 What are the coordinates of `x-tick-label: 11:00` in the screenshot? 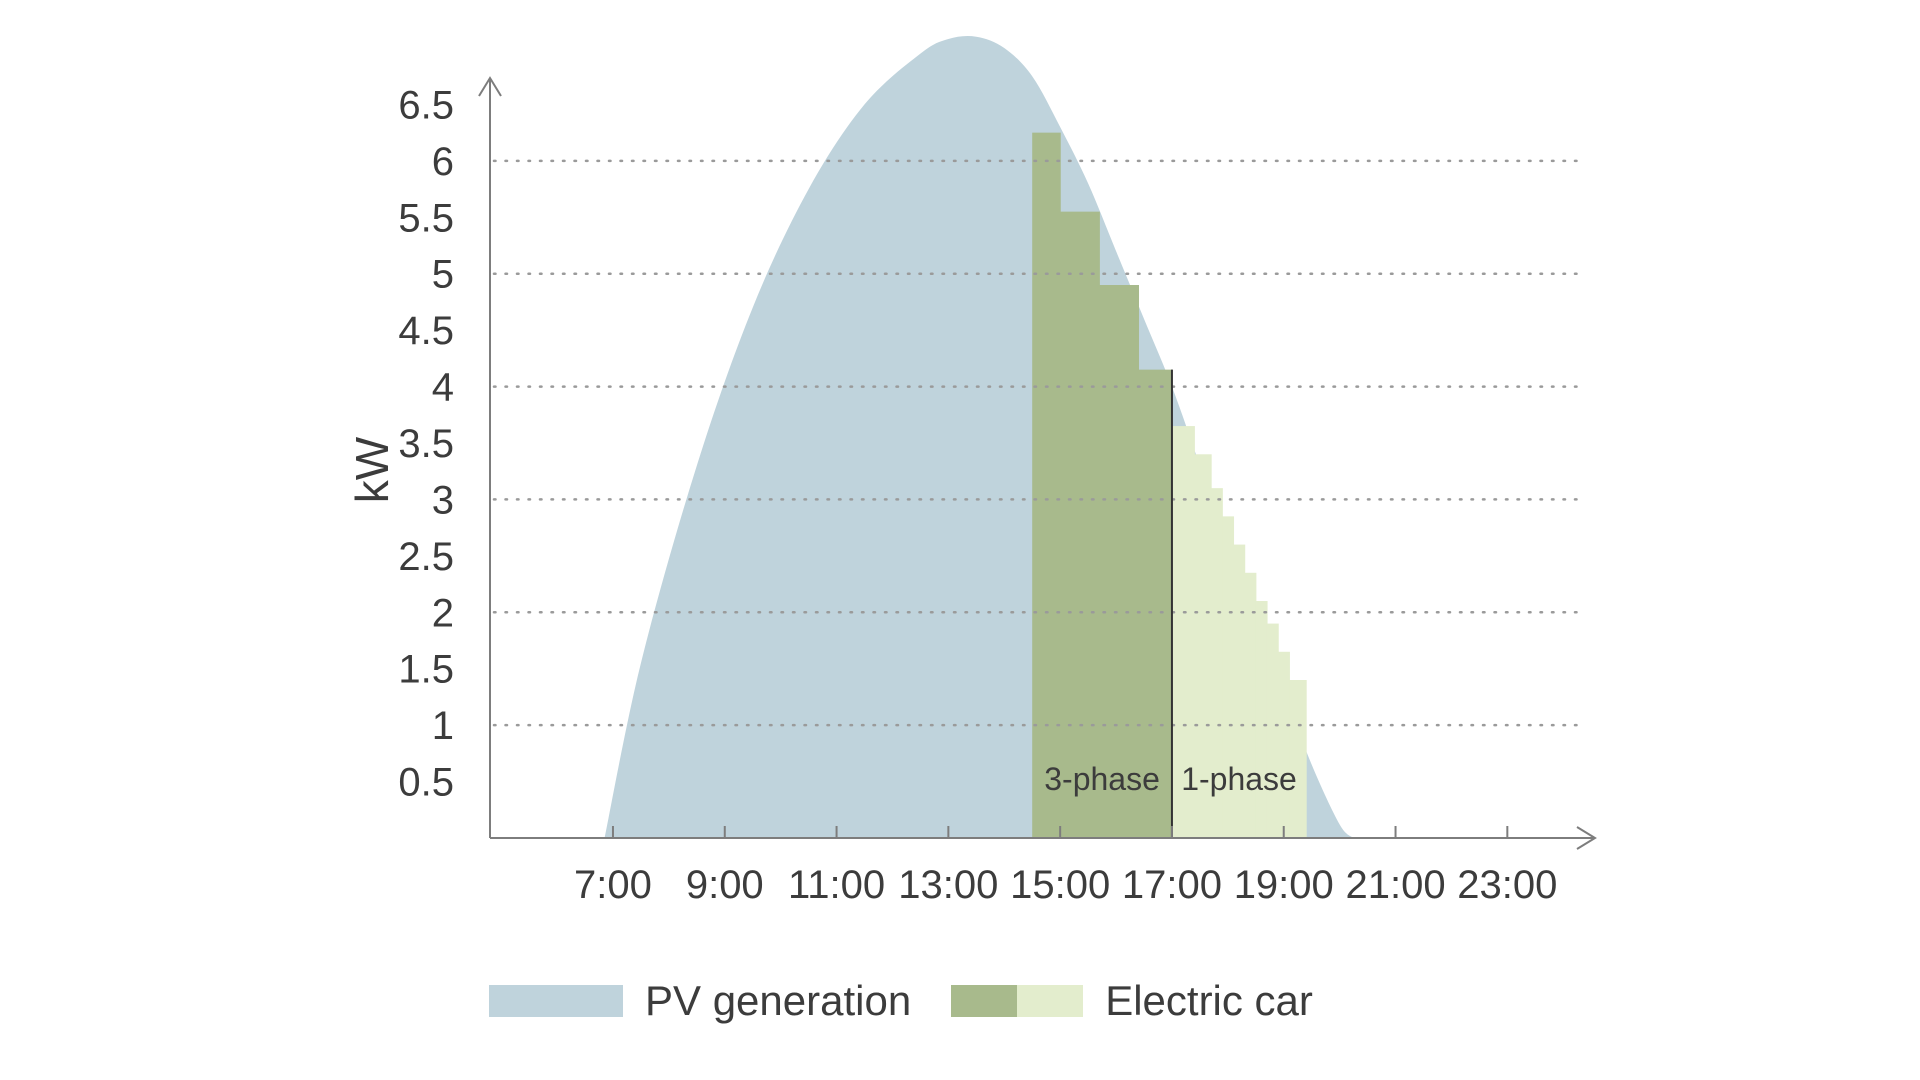 It's located at (836, 885).